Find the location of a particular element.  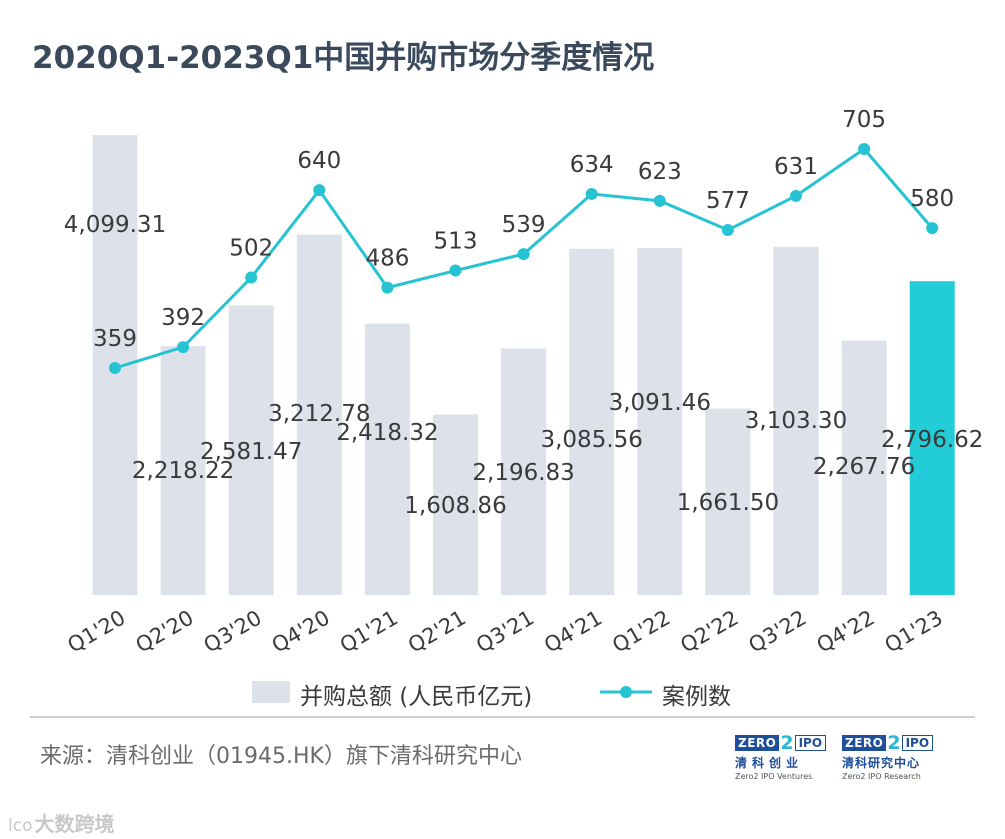

logo-en-text: Zero2 IPO Ventures is located at coordinates (774, 776).